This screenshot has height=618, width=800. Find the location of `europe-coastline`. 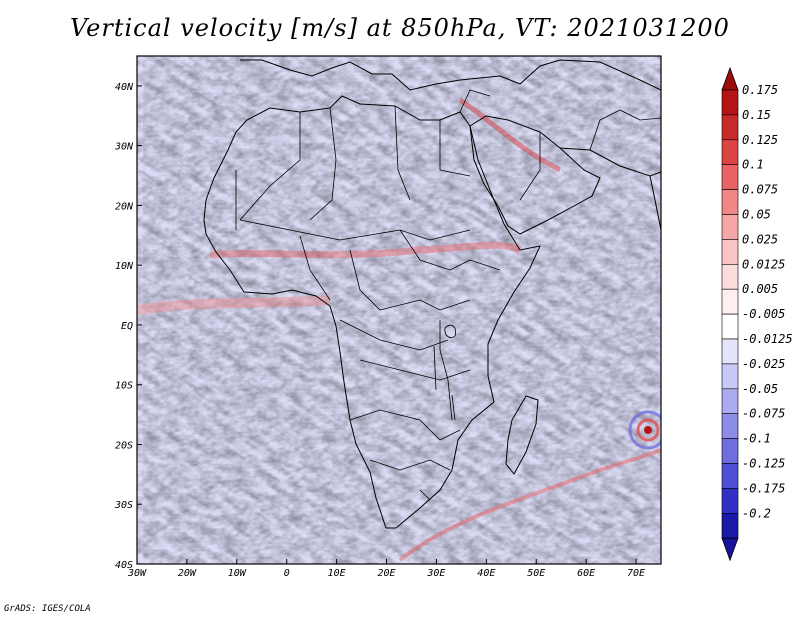

europe-coastline is located at coordinates (450, 75).